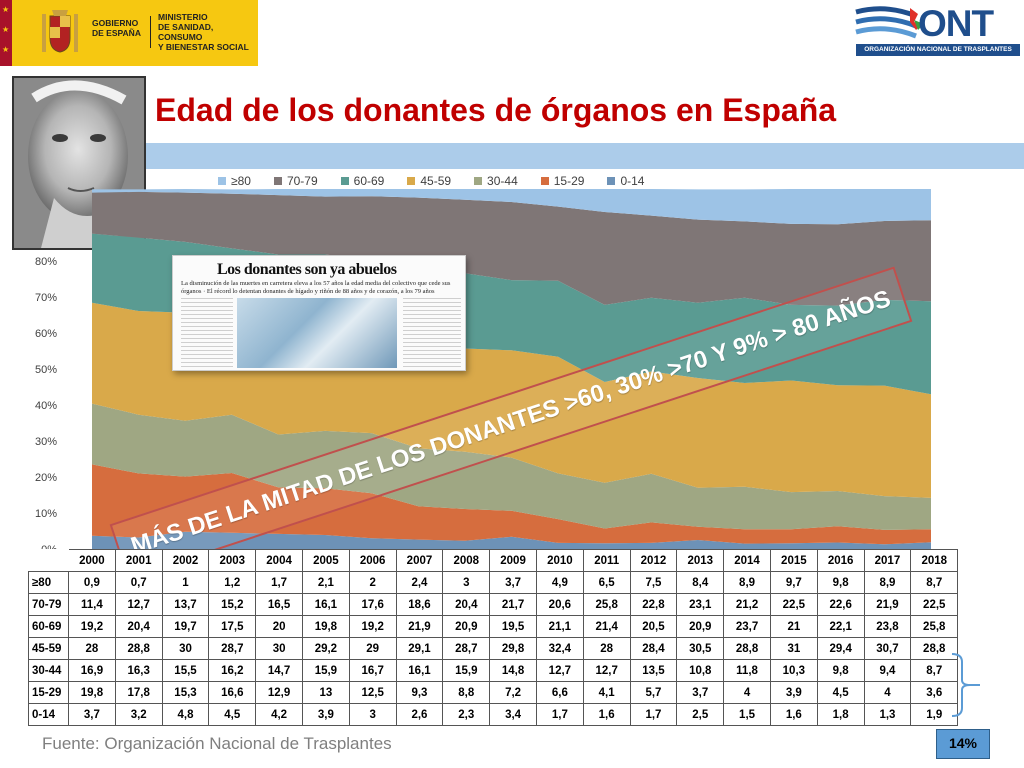 The image size is (1024, 768). What do you see at coordinates (700, 604) in the screenshot?
I see `table-cell: 23,1` at bounding box center [700, 604].